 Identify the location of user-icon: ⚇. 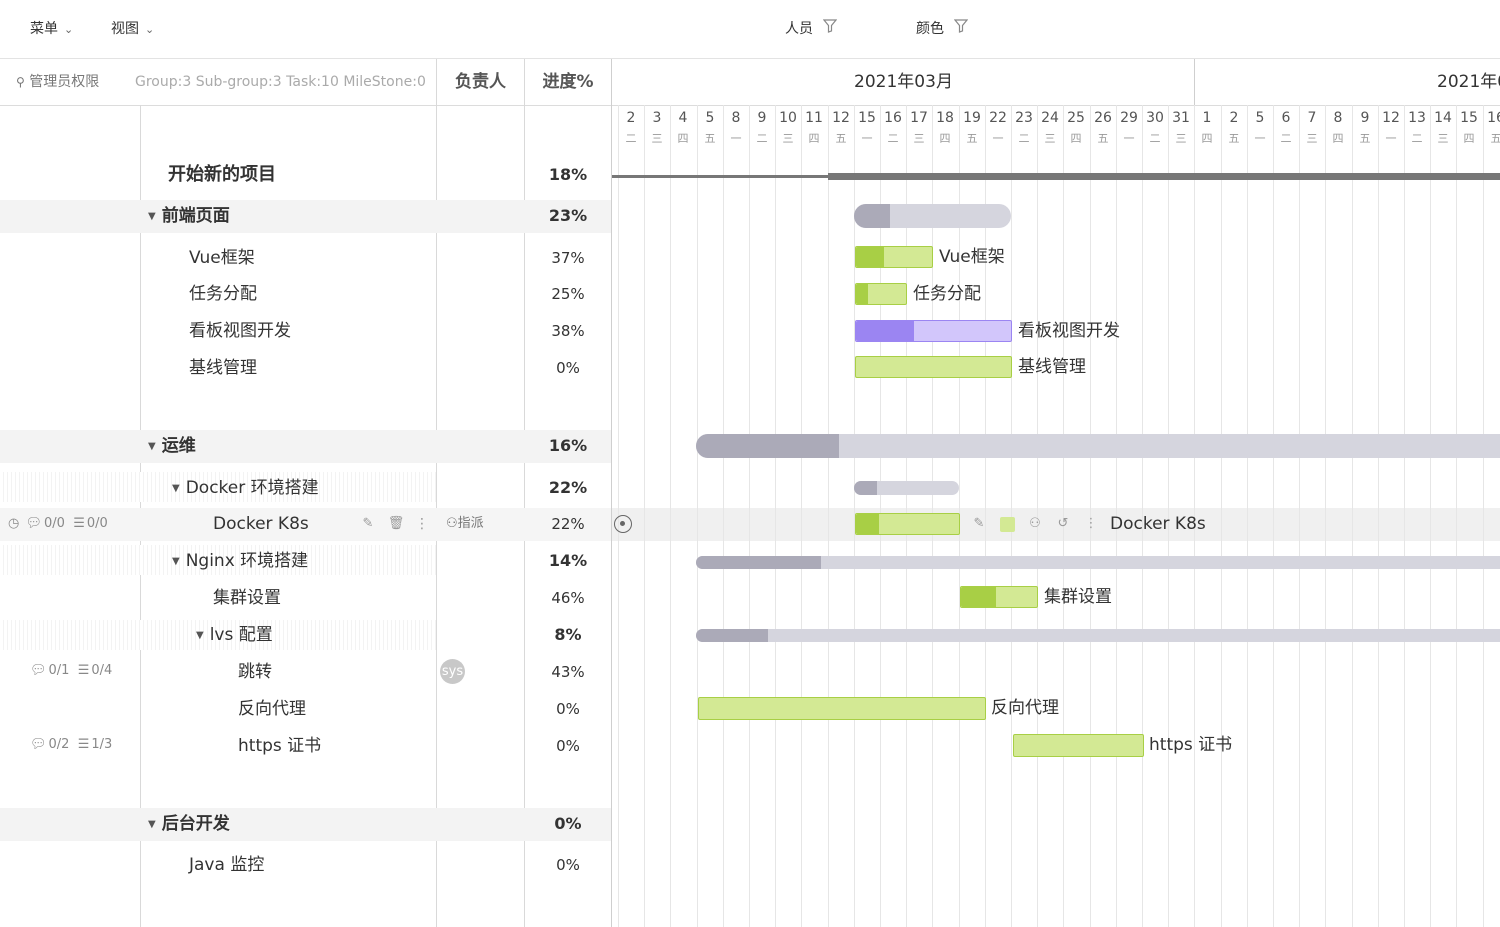
(1035, 523).